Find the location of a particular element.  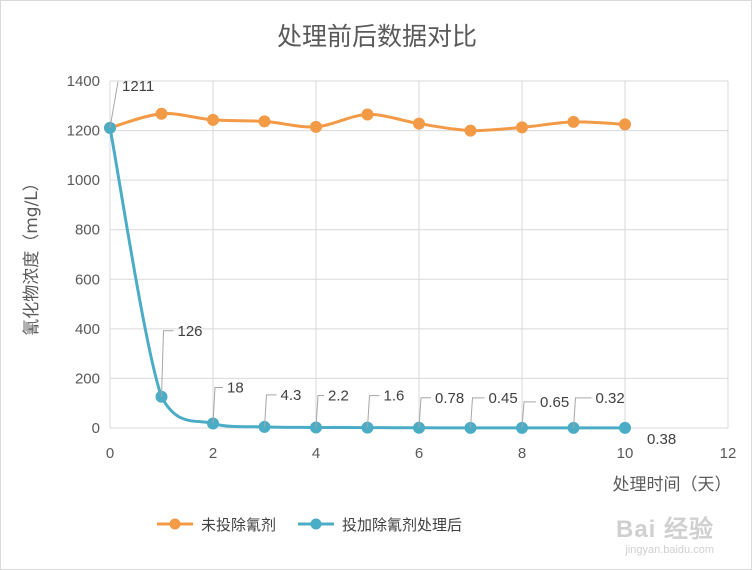

watermark-logo: Bai 经验 jingyan.baidu.com is located at coordinates (665, 532).